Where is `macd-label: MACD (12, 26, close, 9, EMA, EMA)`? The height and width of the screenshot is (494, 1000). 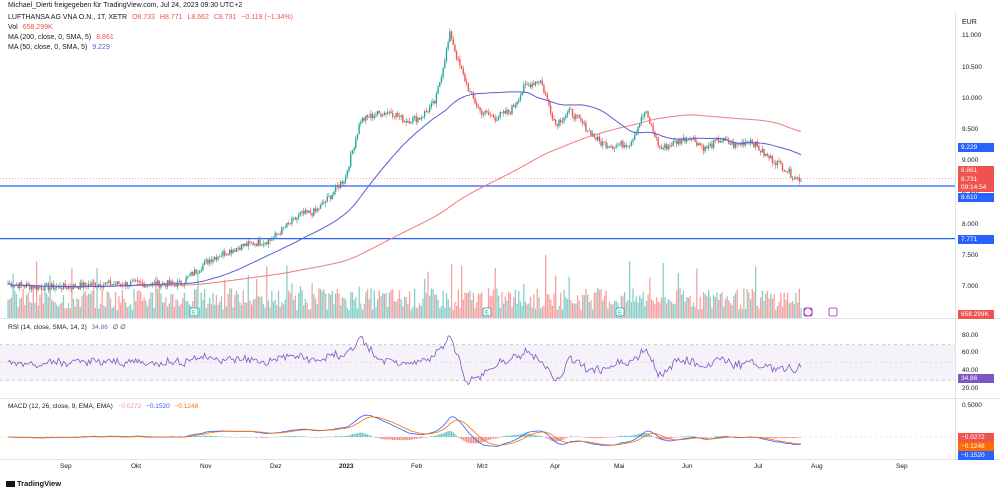 macd-label: MACD (12, 26, close, 9, EMA, EMA) is located at coordinates (60, 406).